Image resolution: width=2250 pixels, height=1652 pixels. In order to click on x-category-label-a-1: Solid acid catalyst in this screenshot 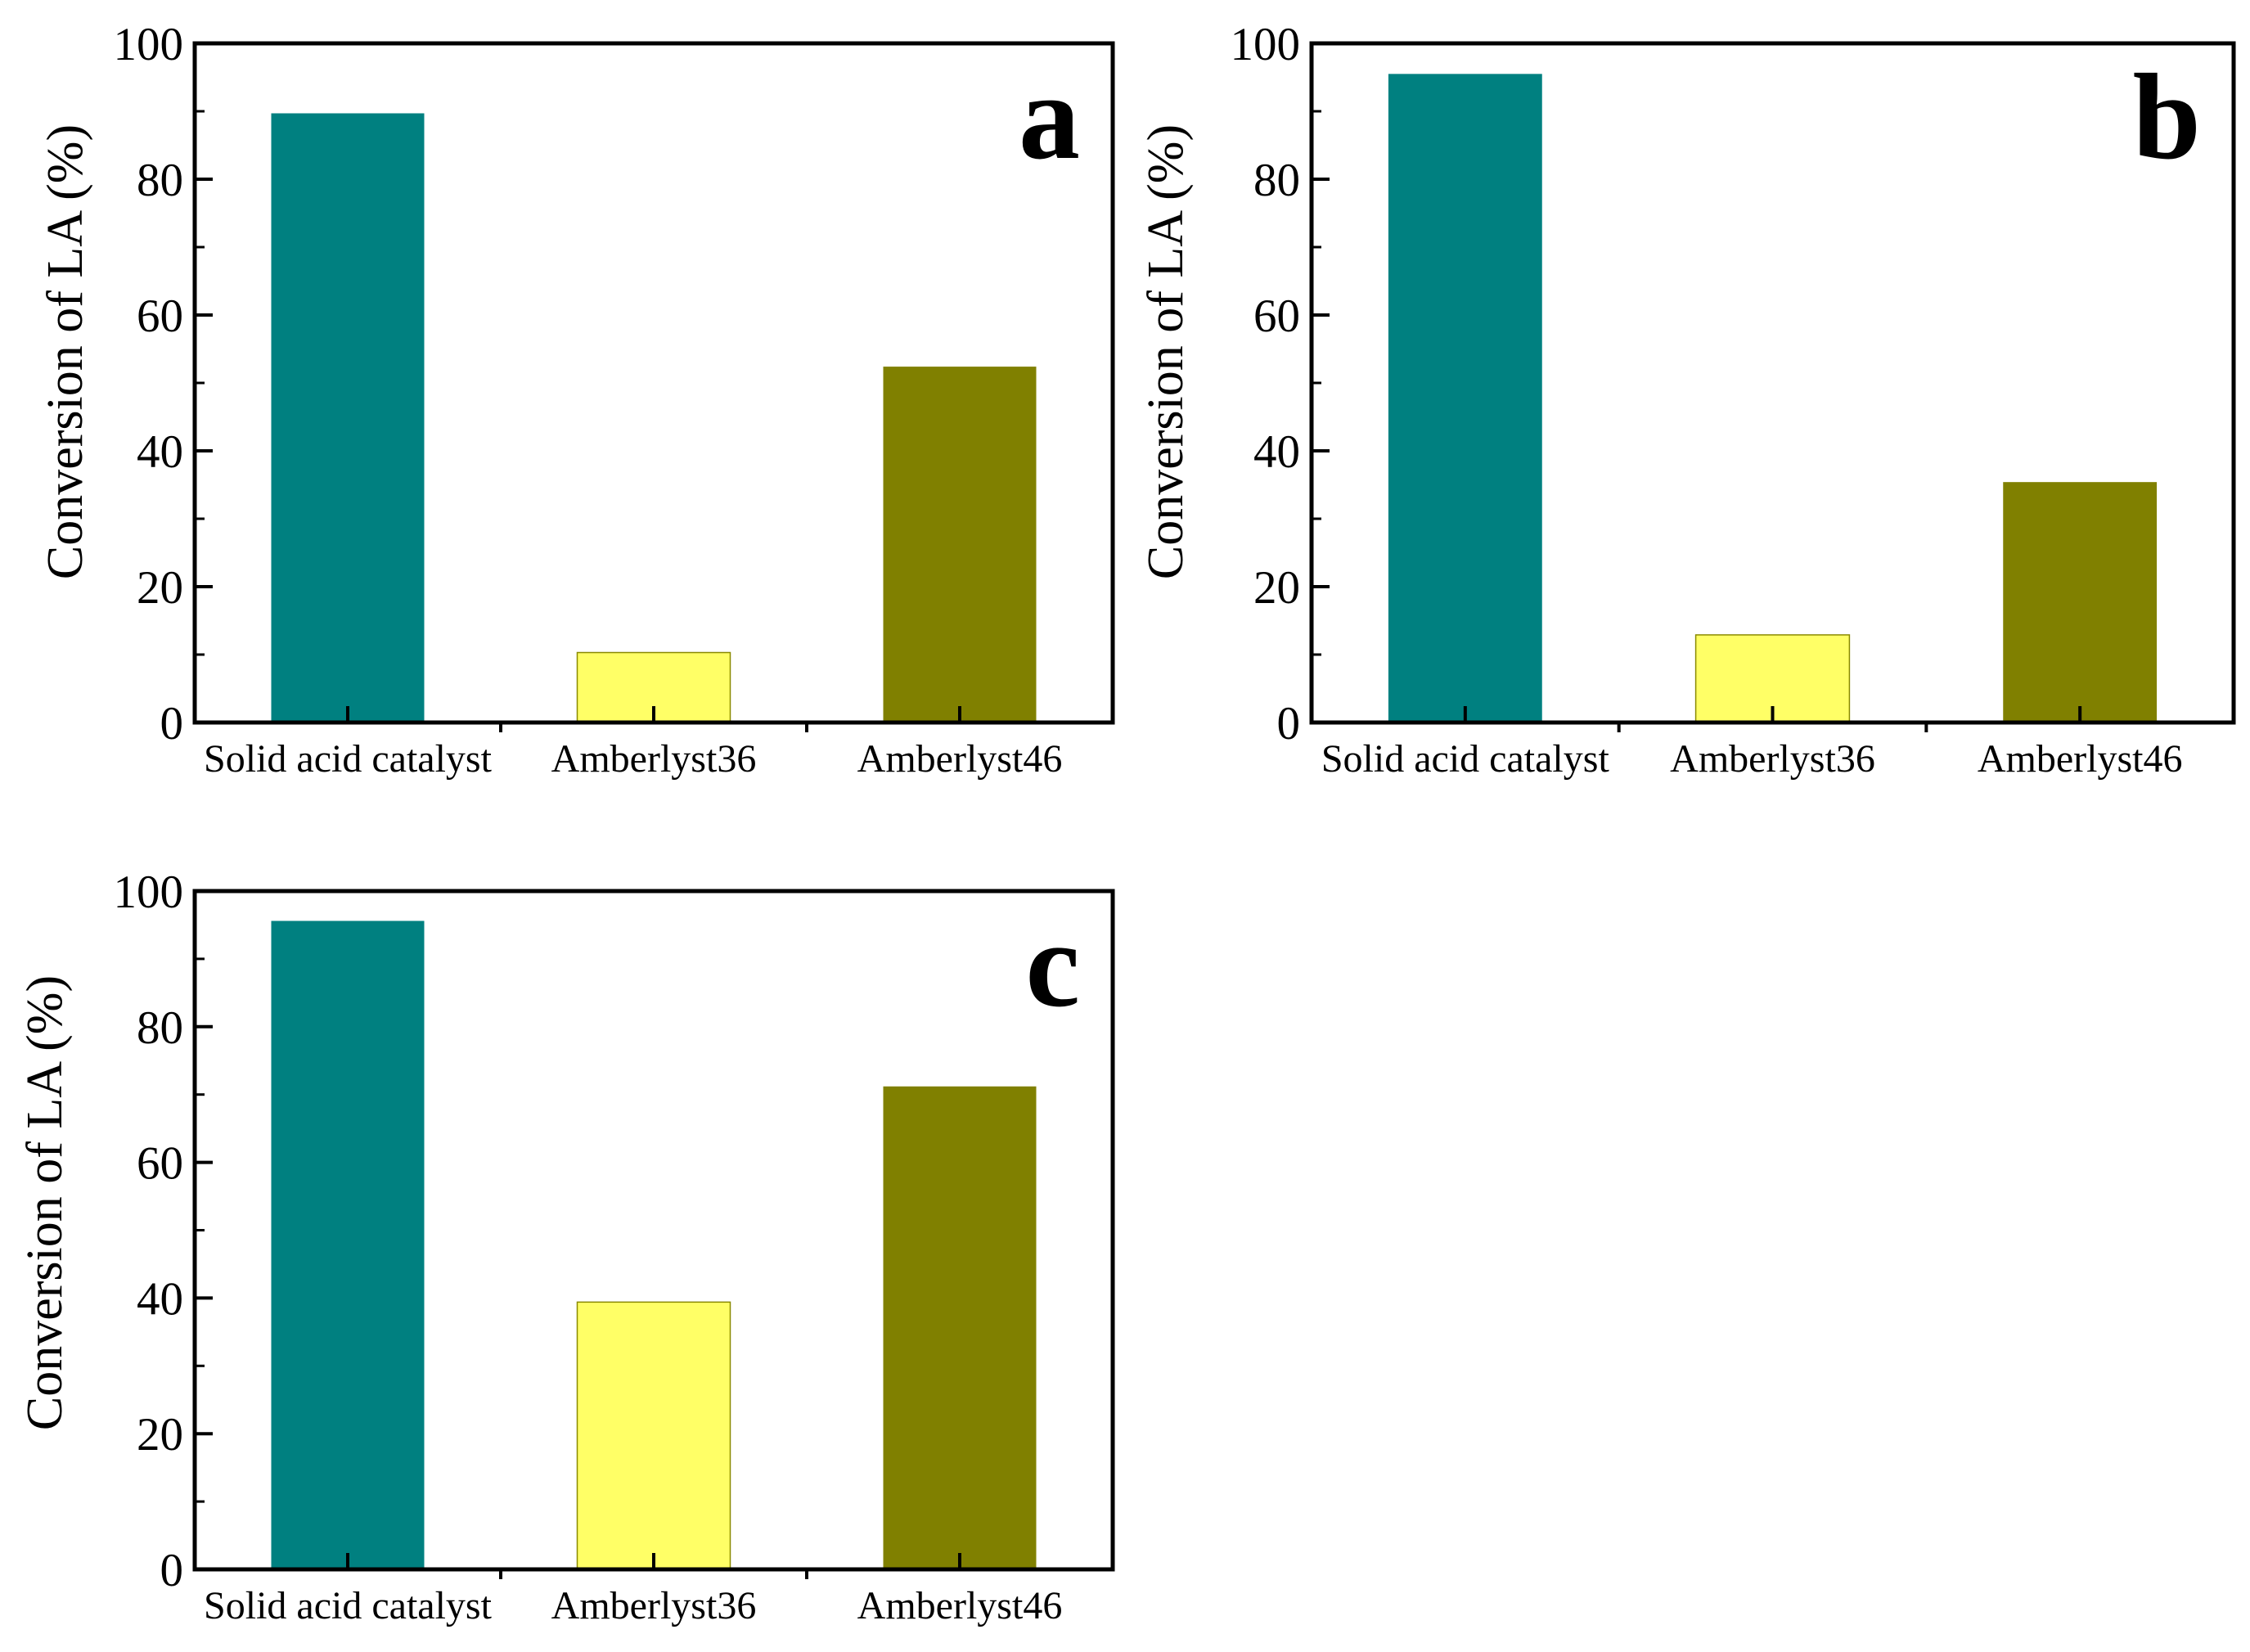, I will do `click(349, 759)`.